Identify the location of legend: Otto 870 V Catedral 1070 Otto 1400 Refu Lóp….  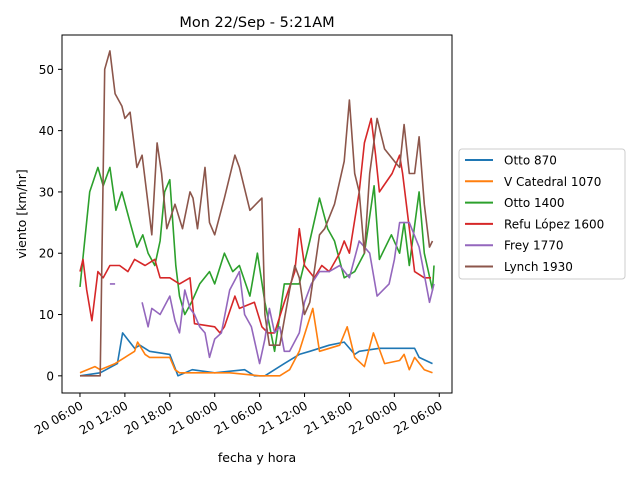
(542, 214).